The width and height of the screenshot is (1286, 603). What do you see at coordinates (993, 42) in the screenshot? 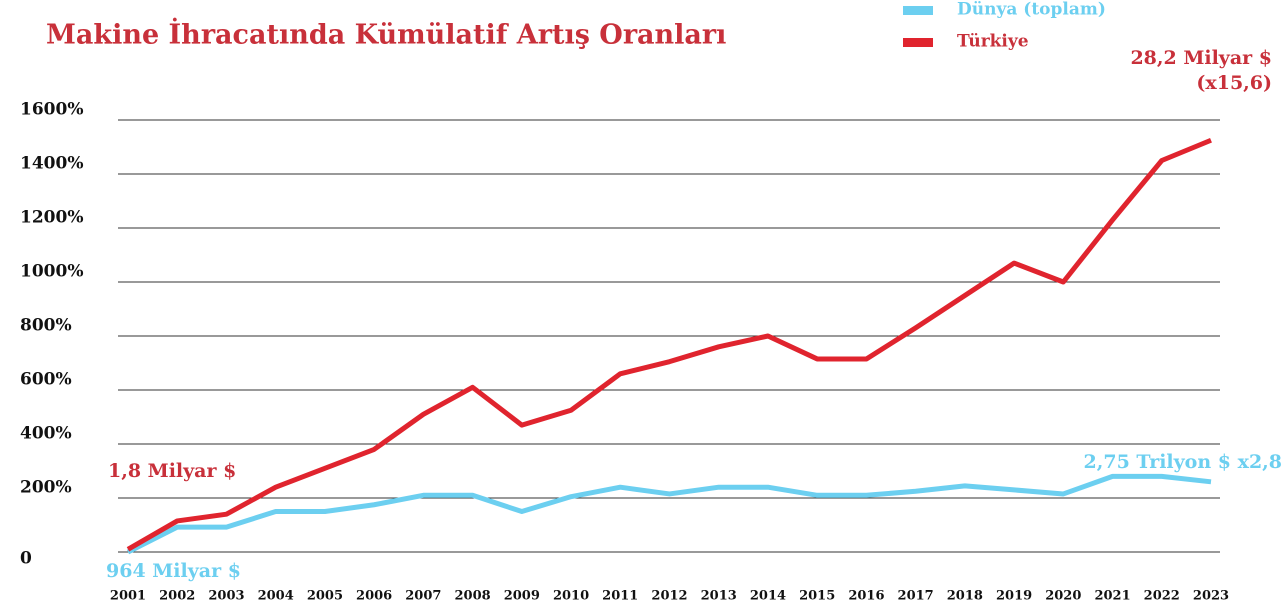
I see `legend-label: Türkiye` at bounding box center [993, 42].